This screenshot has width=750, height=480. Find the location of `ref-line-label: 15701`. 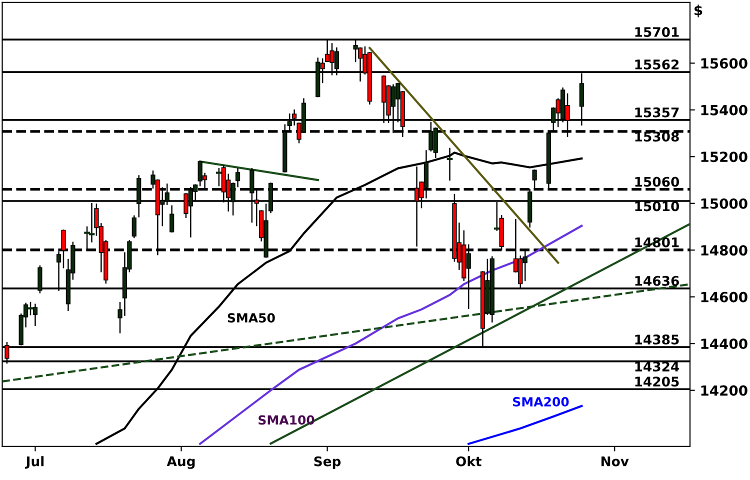

ref-line-label: 15701 is located at coordinates (657, 32).